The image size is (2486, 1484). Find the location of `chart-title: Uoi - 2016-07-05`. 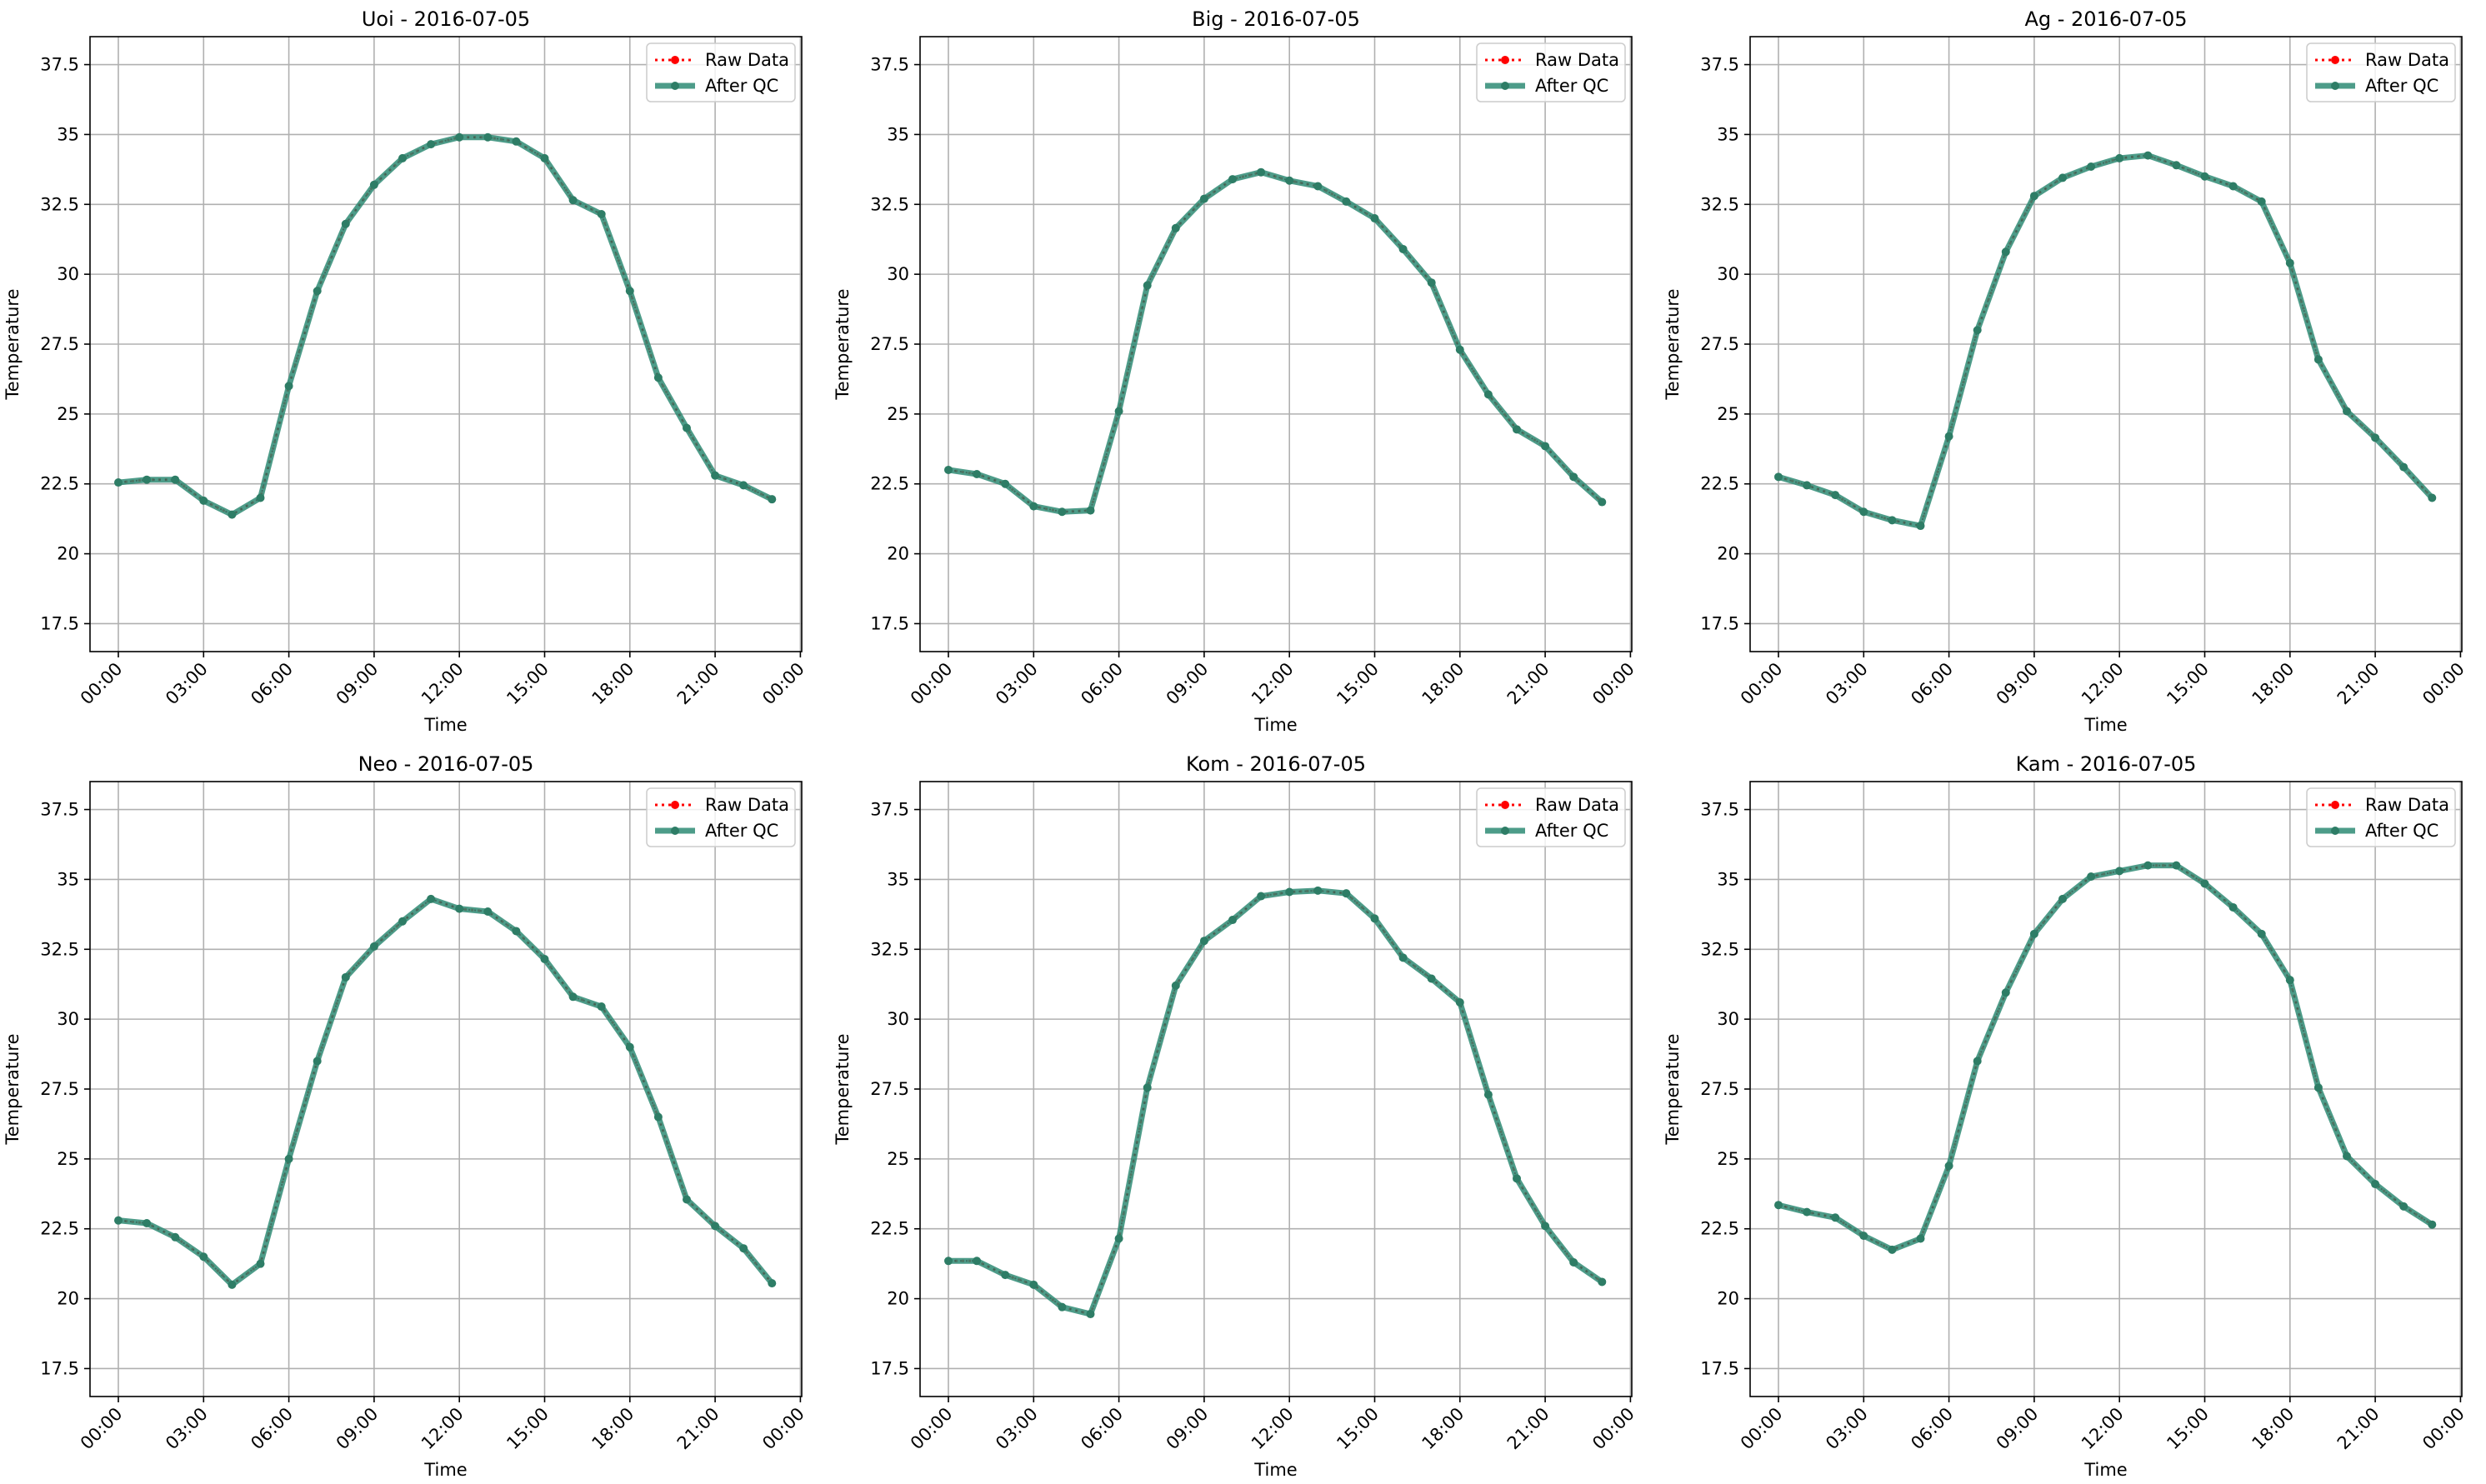

chart-title: Uoi - 2016-07-05 is located at coordinates (446, 19).